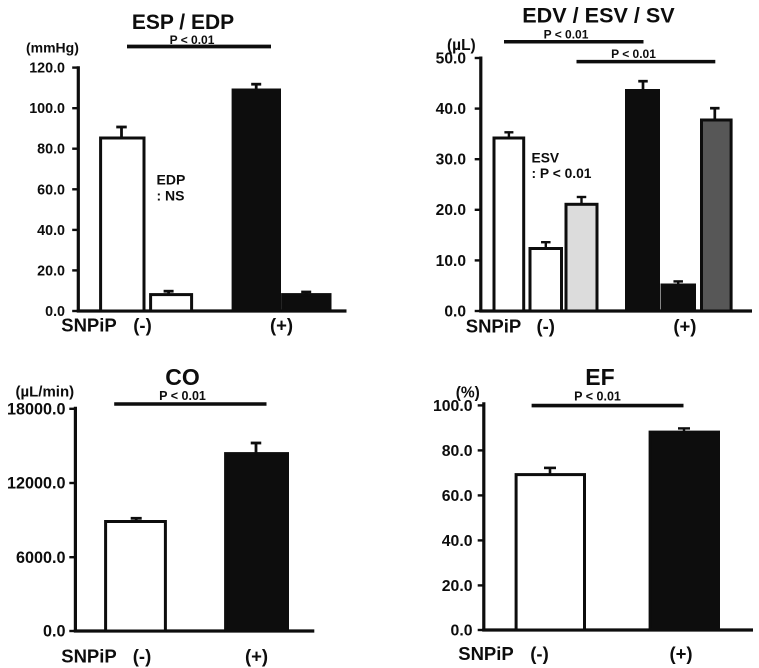 This screenshot has height=668, width=759. I want to click on svg-text: (µL/min), so click(45, 392).